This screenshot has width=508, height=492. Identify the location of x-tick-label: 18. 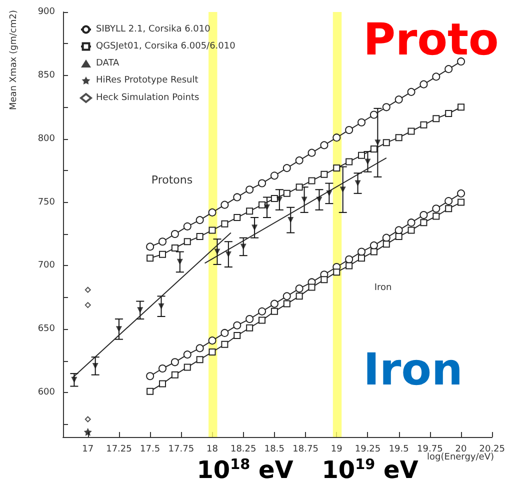
(212, 449).